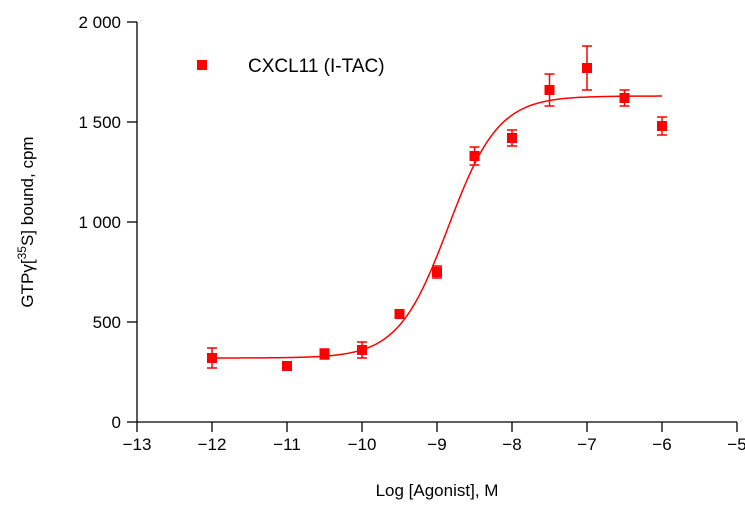 This screenshot has height=506, width=745. What do you see at coordinates (202, 65) in the screenshot?
I see `legend-marker` at bounding box center [202, 65].